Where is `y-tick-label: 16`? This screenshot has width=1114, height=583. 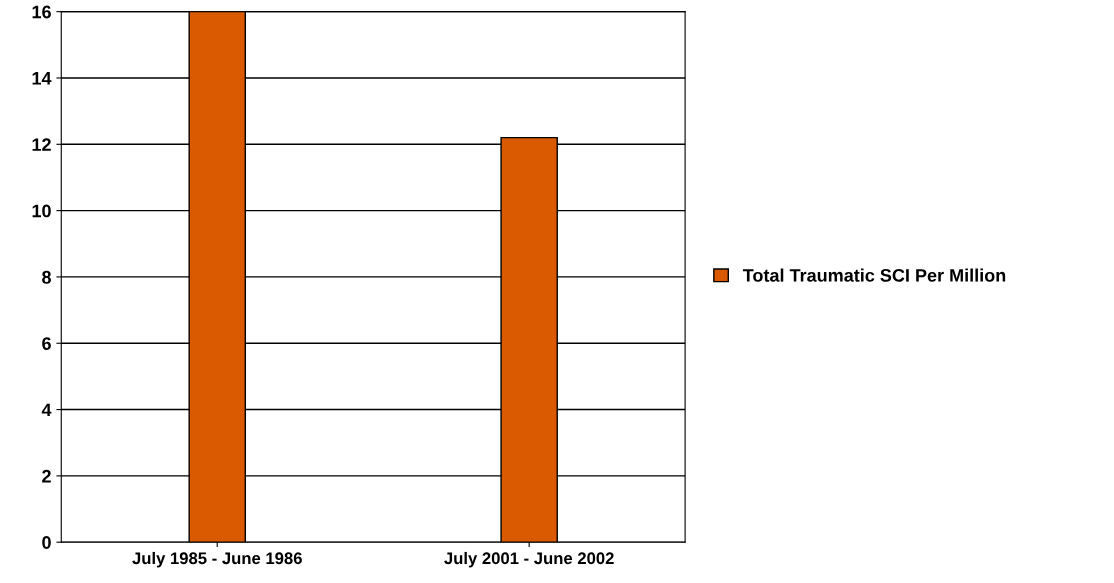
y-tick-label: 16 is located at coordinates (41, 12).